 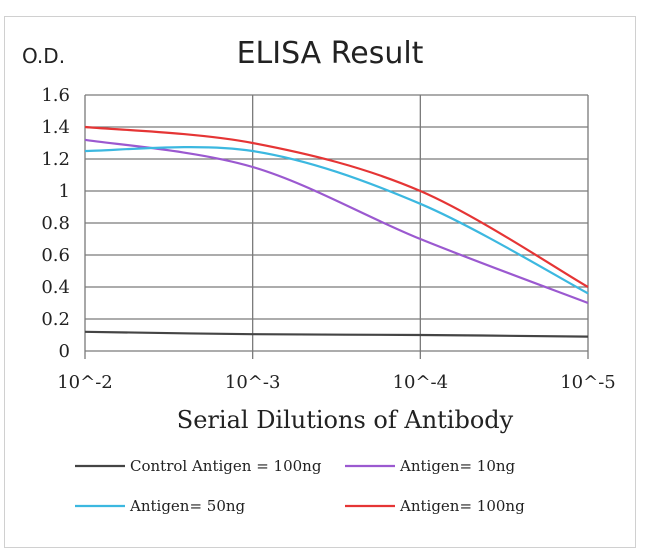 I want to click on y-axis-label: O.D., so click(x=43, y=56).